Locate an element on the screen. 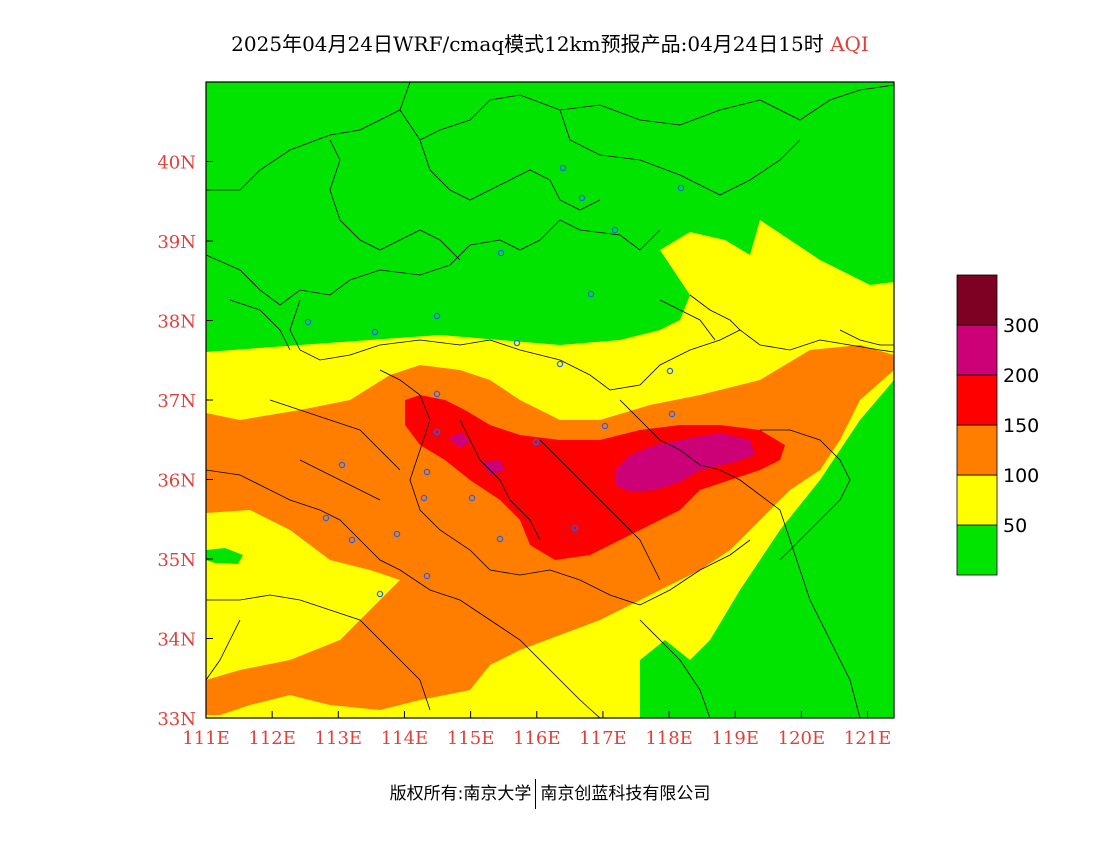 This screenshot has width=1100, height=850. footer-separator is located at coordinates (536, 794).